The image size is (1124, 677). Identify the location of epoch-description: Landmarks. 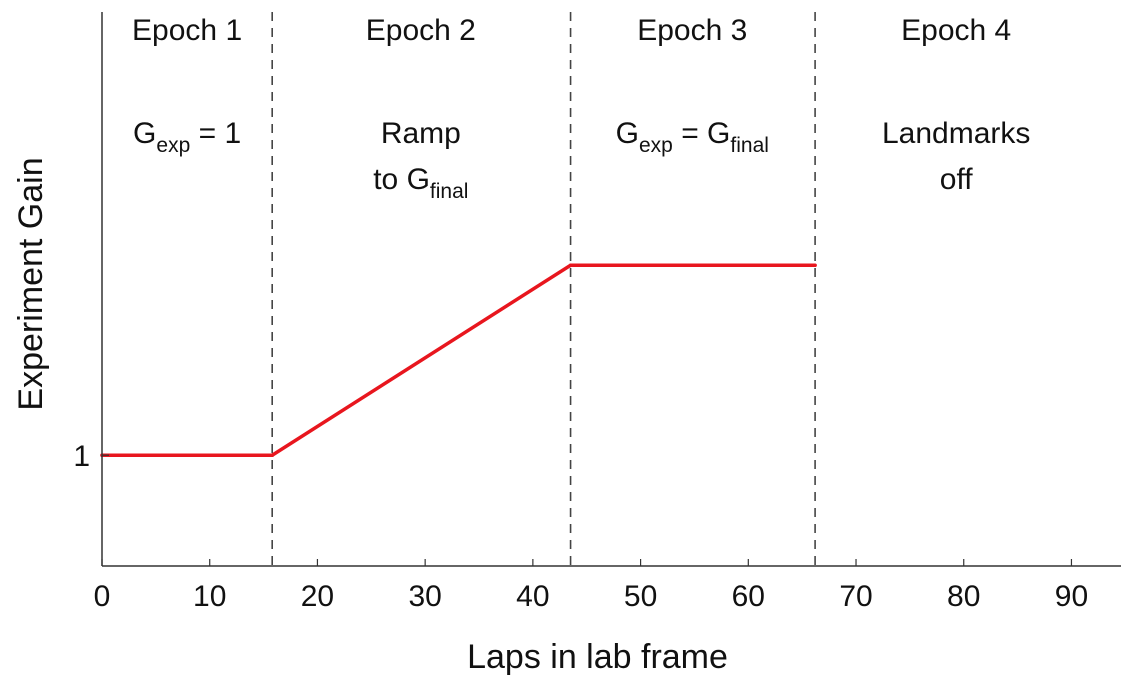
(956, 133).